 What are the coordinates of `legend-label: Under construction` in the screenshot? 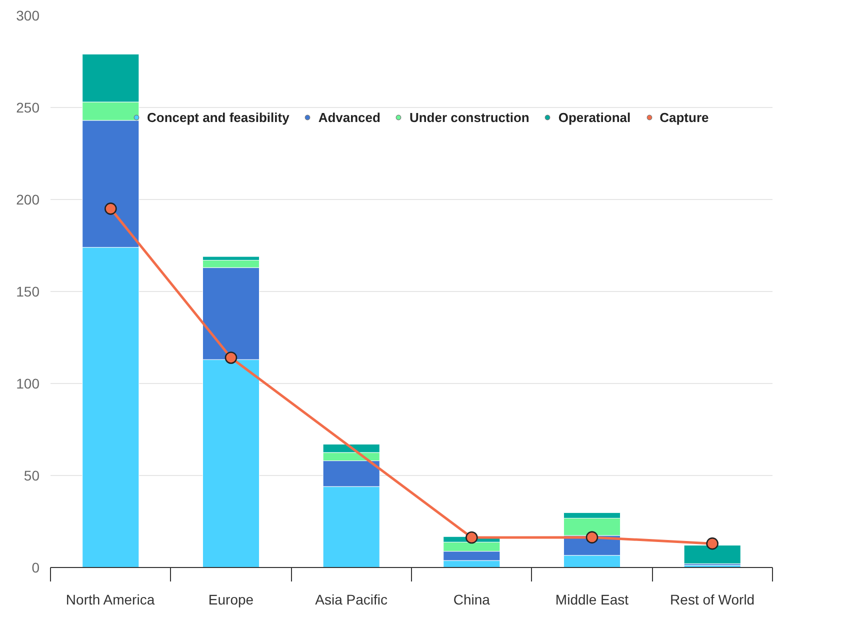 It's located at (469, 117).